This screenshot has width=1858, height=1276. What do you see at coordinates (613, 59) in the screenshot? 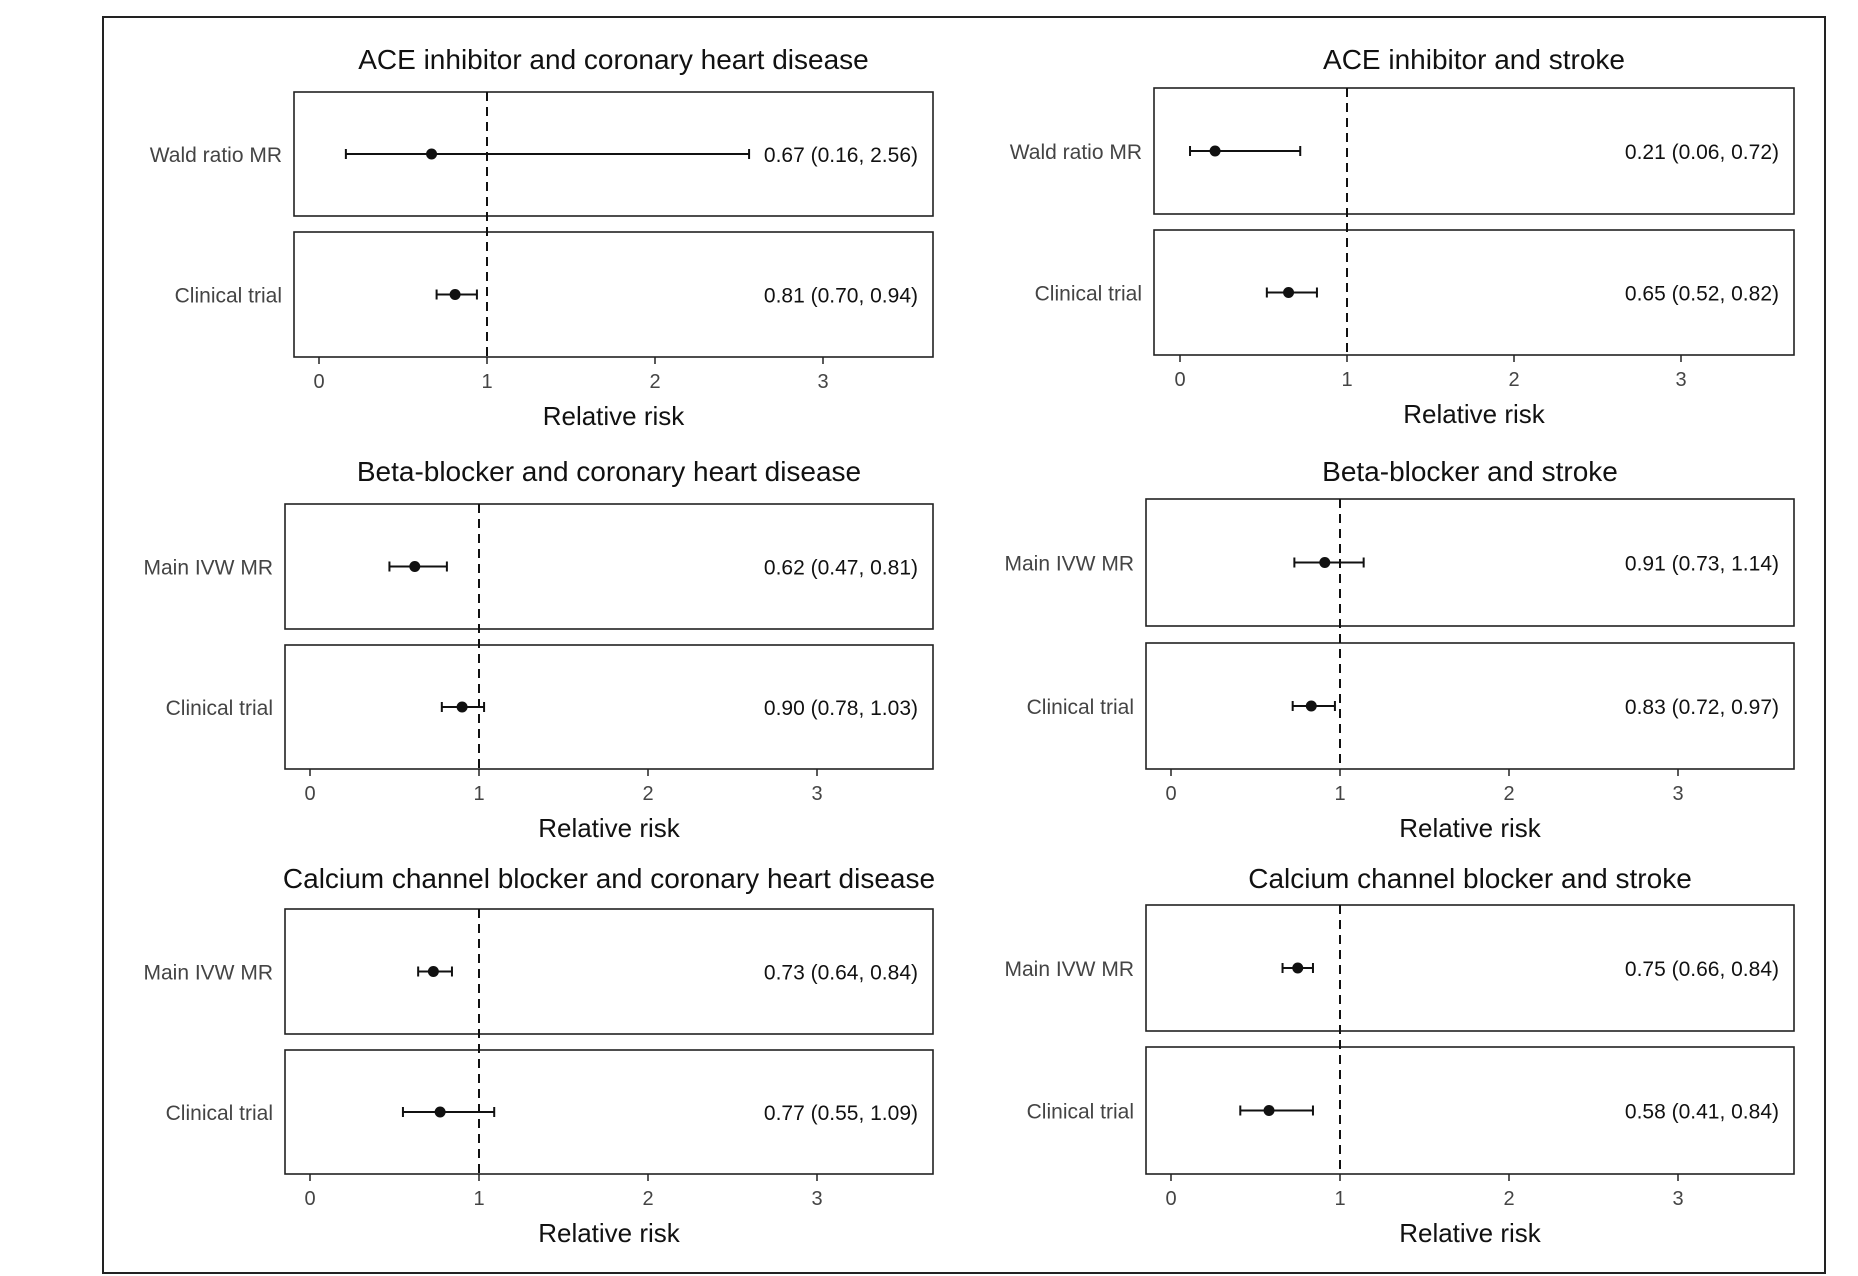
I see `panel-title: ACE inhibitor and coronary heart disease` at bounding box center [613, 59].